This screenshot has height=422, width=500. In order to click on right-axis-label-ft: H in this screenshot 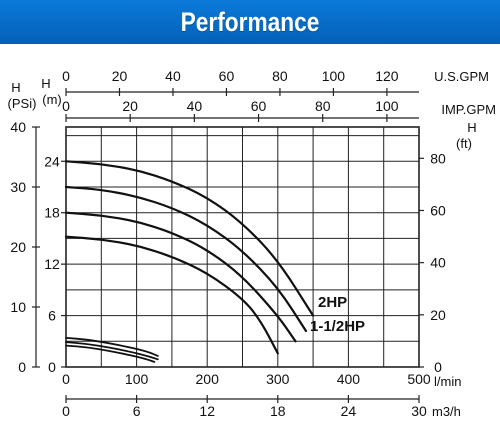, I will do `click(471, 127)`.